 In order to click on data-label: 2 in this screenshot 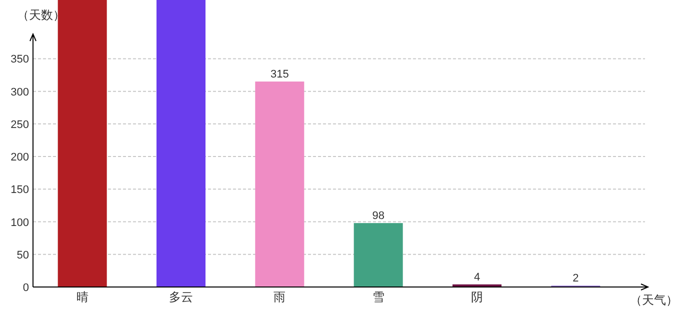, I will do `click(575, 278)`.